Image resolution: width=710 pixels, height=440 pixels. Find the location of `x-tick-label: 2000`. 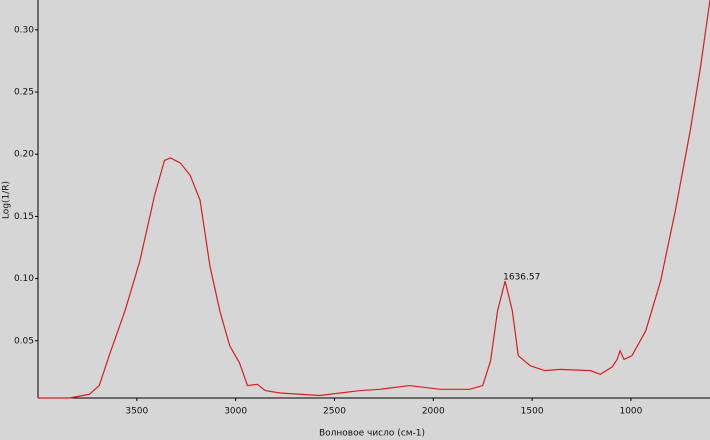

x-tick-label: 2000 is located at coordinates (433, 412).